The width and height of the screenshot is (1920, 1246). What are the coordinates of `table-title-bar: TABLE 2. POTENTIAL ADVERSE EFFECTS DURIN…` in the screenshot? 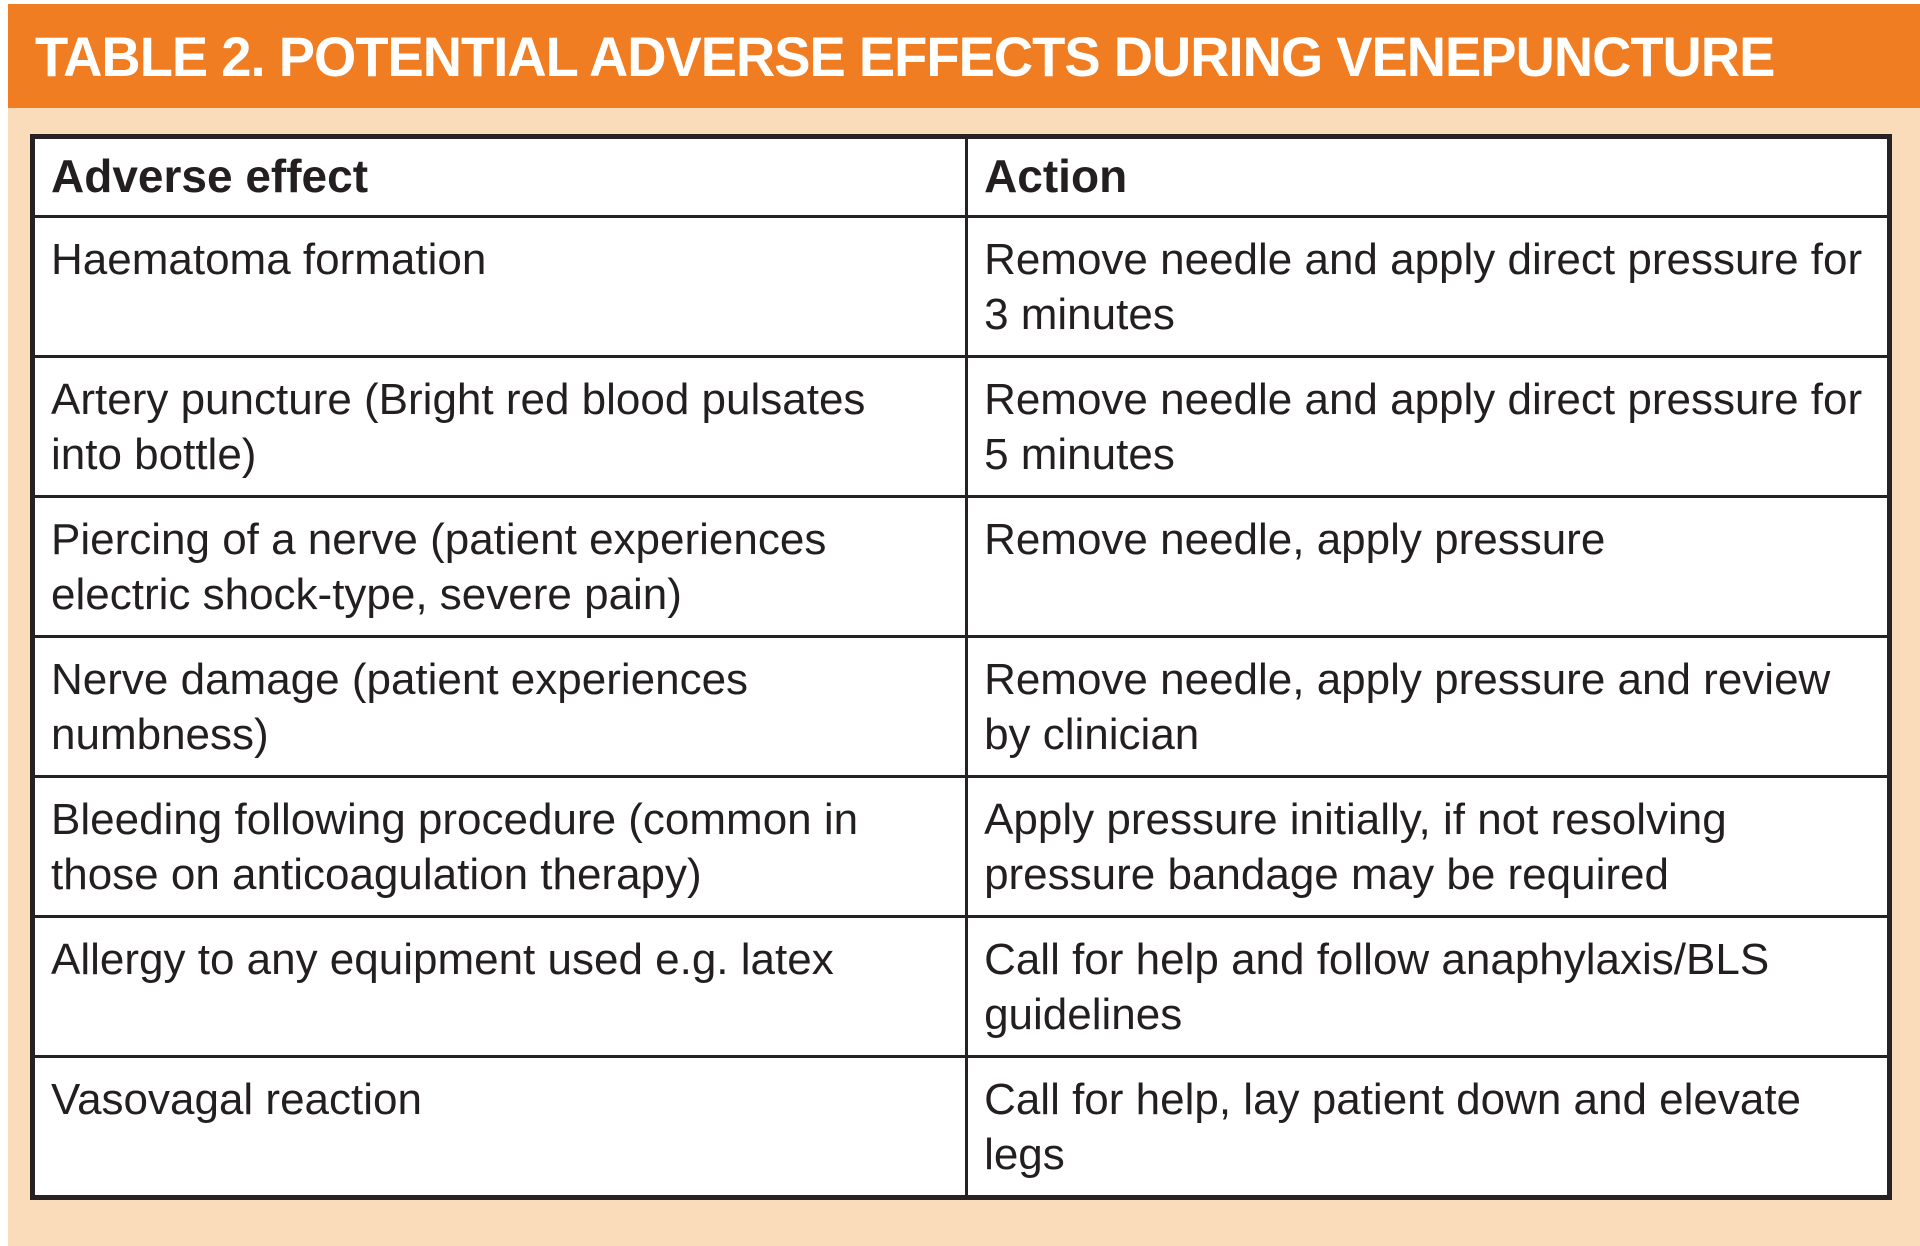 It's located at (964, 56).